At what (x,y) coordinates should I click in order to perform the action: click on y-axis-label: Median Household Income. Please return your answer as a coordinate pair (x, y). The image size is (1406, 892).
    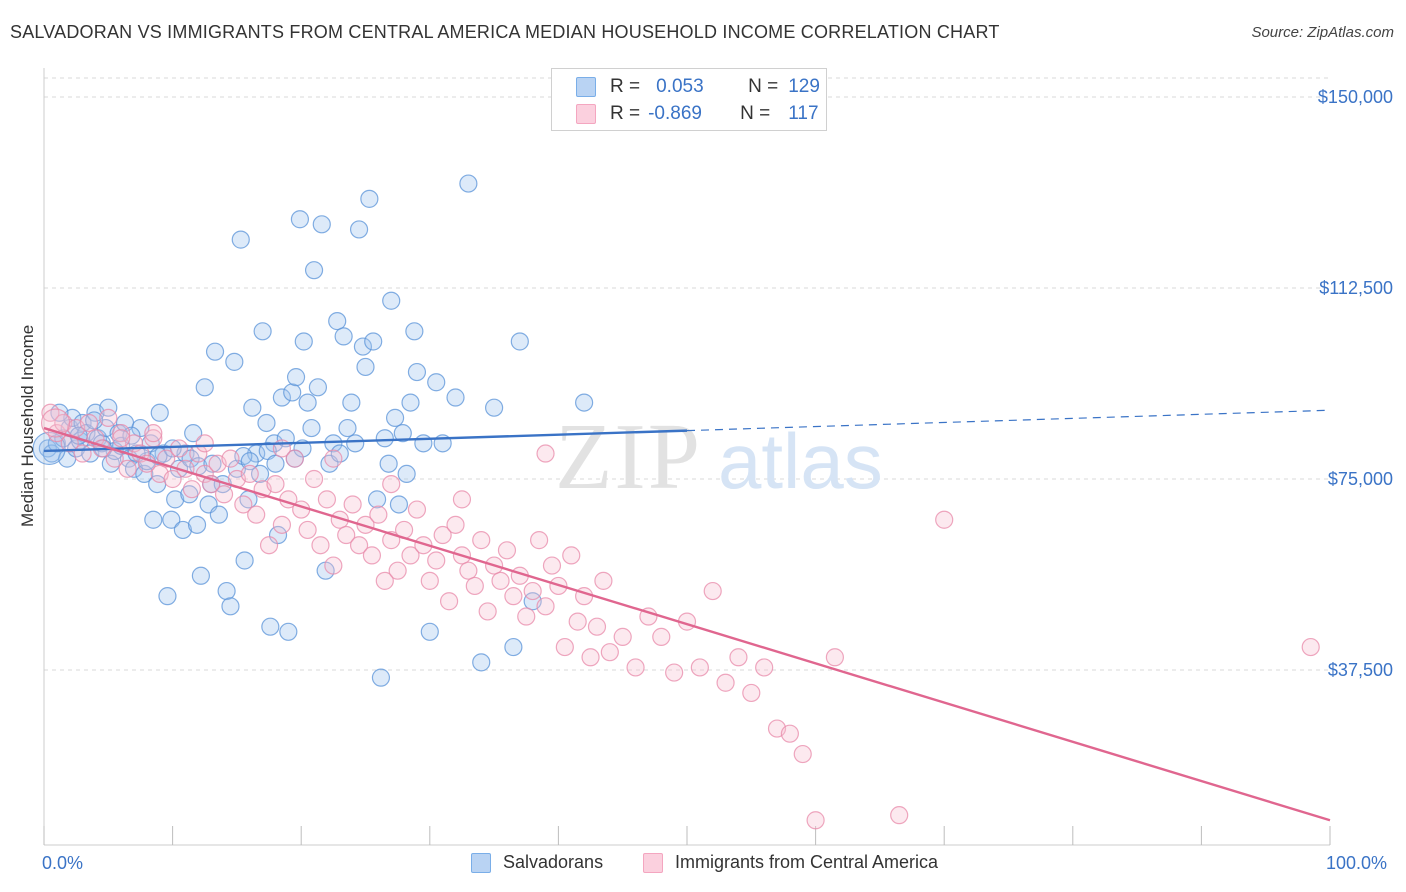
    Looking at the image, I should click on (27, 425).